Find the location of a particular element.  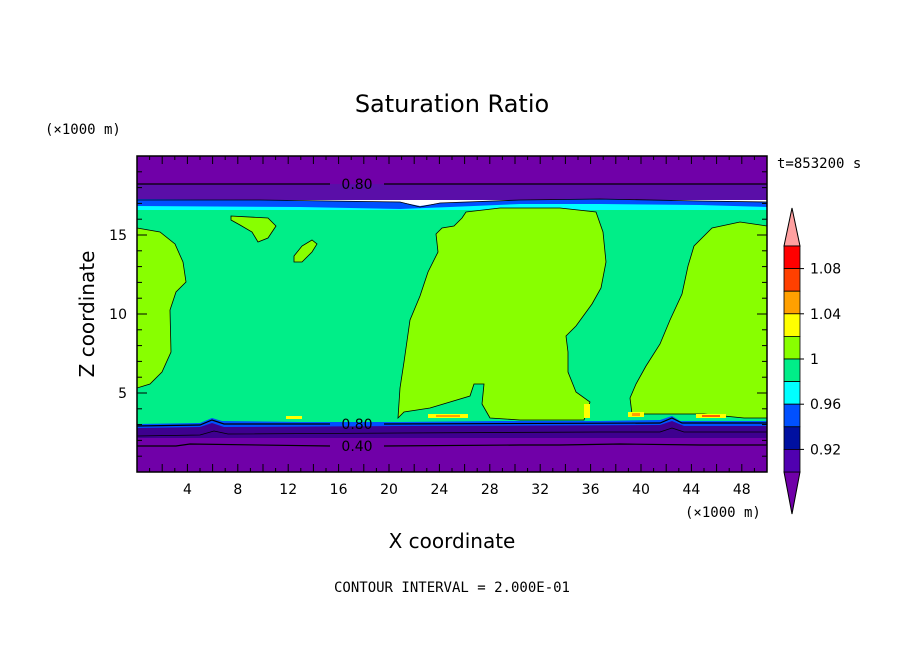

x-tick-label: 8 is located at coordinates (237, 490).